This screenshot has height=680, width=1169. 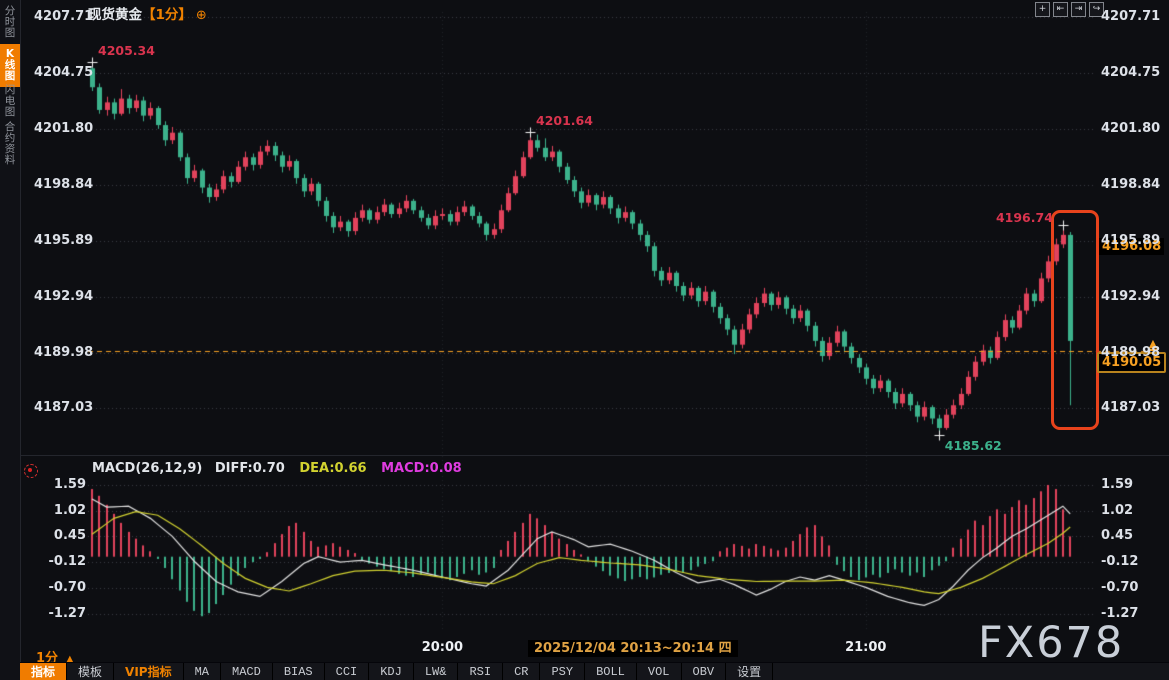 I want to click on macd-axis-label-right: 1.02, so click(x=1117, y=510).